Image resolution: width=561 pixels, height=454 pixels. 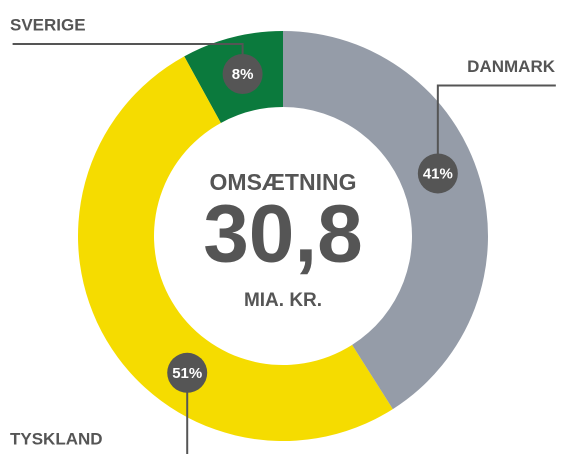 What do you see at coordinates (56, 438) in the screenshot?
I see `category-label: TYSKLAND` at bounding box center [56, 438].